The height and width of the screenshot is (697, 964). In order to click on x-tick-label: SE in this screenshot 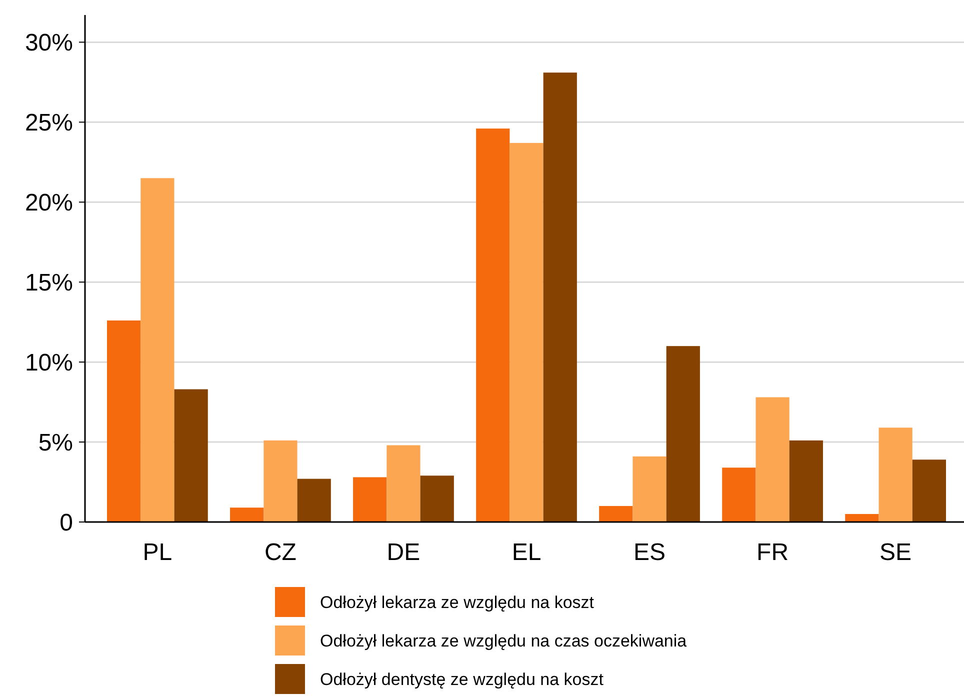, I will do `click(896, 552)`.